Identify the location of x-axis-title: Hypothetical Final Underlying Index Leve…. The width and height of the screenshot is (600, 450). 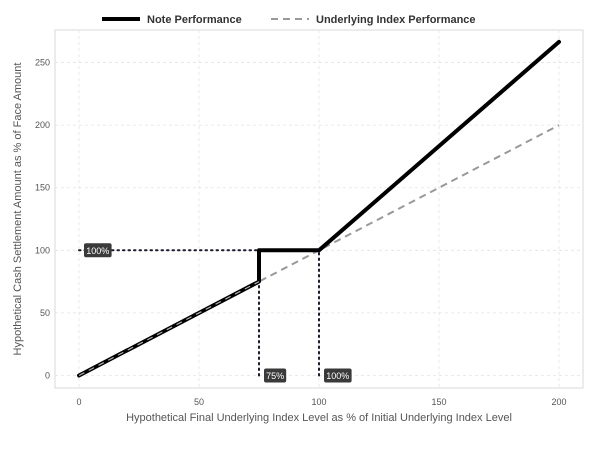
(319, 418).